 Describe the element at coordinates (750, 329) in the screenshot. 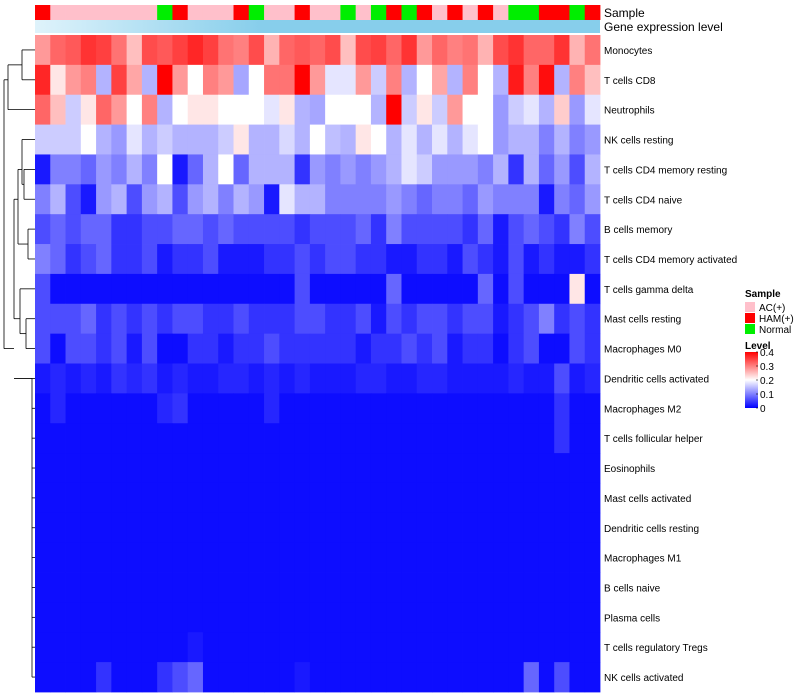

I see `legend-swatch` at that location.